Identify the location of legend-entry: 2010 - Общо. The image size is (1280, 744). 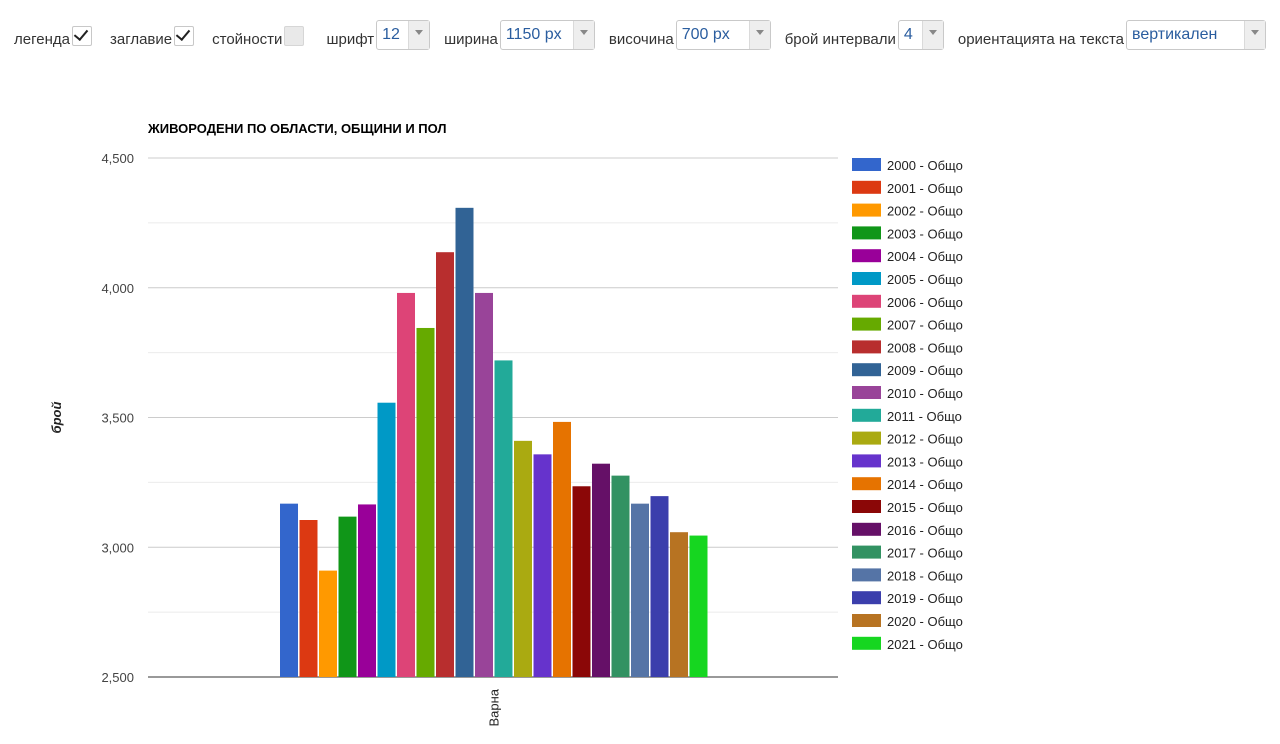
(925, 393).